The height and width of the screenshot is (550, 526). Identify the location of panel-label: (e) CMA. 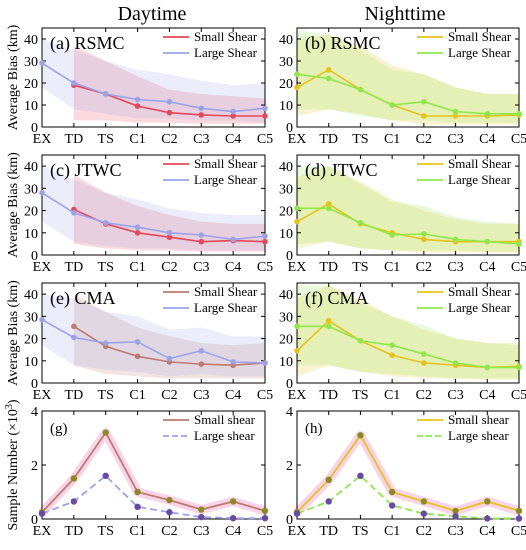
(83, 298).